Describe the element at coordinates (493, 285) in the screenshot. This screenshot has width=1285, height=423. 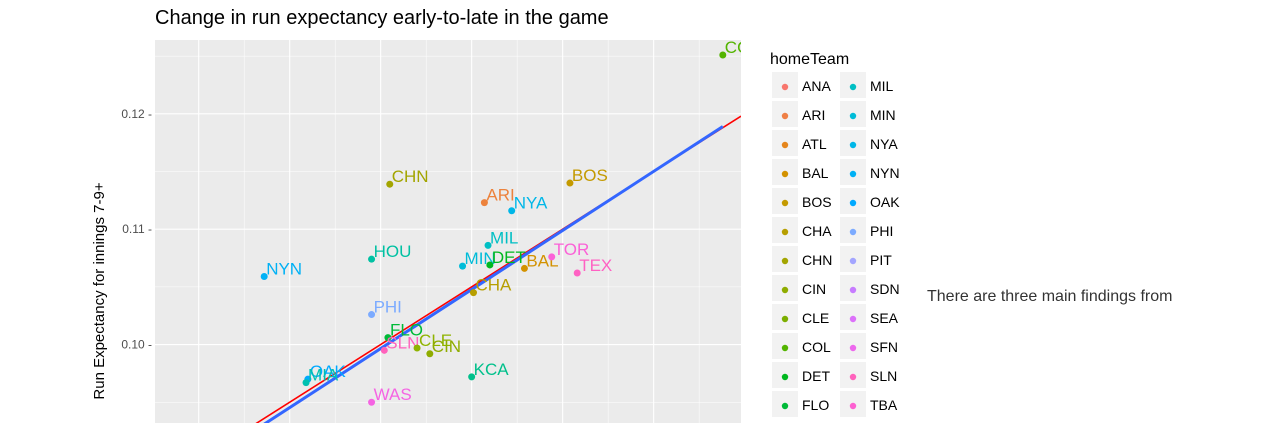
I see `point-label-cha: CHA` at that location.